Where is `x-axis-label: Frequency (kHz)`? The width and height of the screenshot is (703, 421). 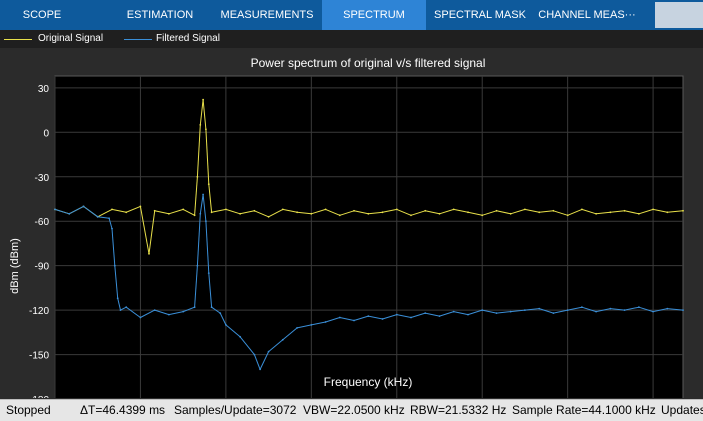 x-axis-label: Frequency (kHz) is located at coordinates (368, 382).